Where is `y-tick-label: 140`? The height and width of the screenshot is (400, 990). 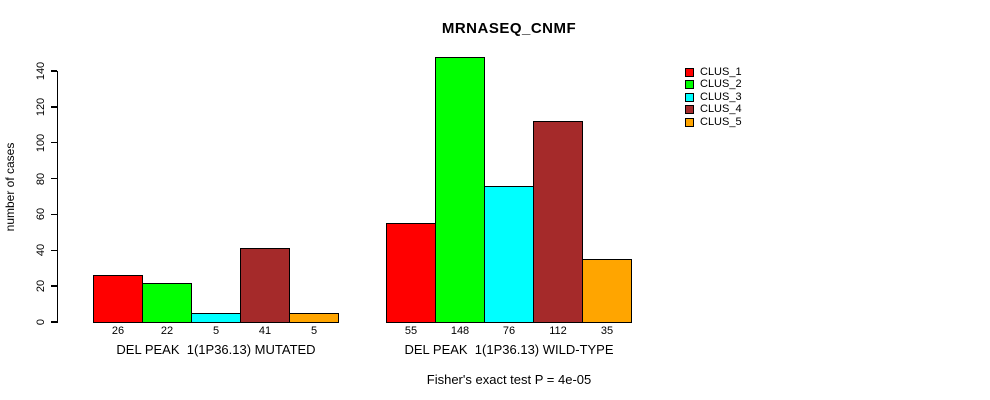
y-tick-label: 140 is located at coordinates (41, 71).